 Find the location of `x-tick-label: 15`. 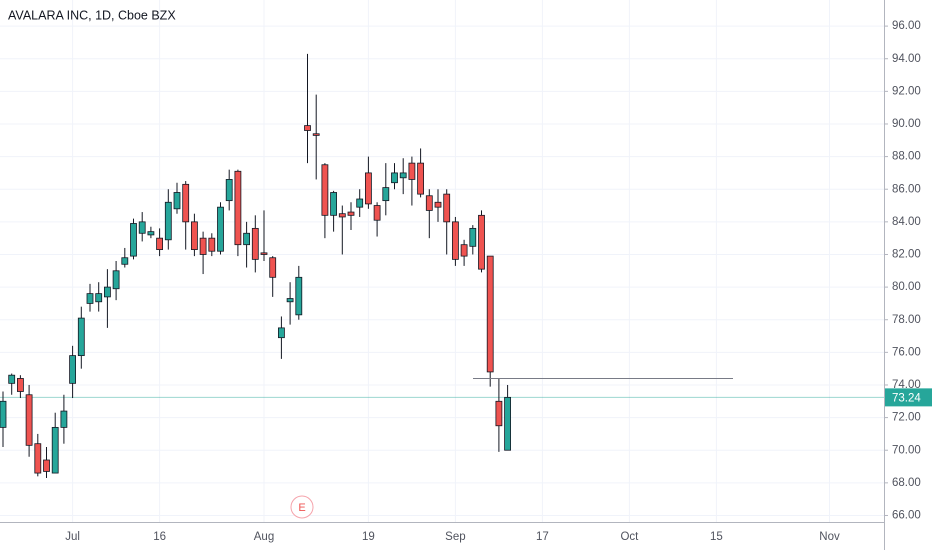

x-tick-label: 15 is located at coordinates (716, 537).